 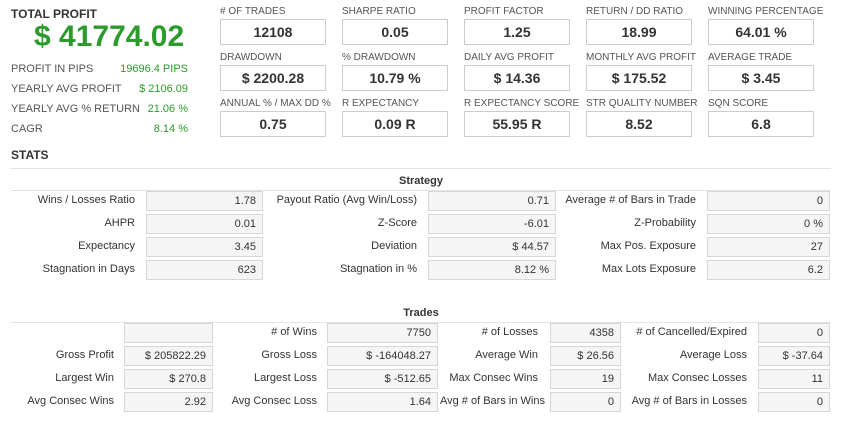 What do you see at coordinates (585, 356) in the screenshot?
I see `stat-value: $ 26.56` at bounding box center [585, 356].